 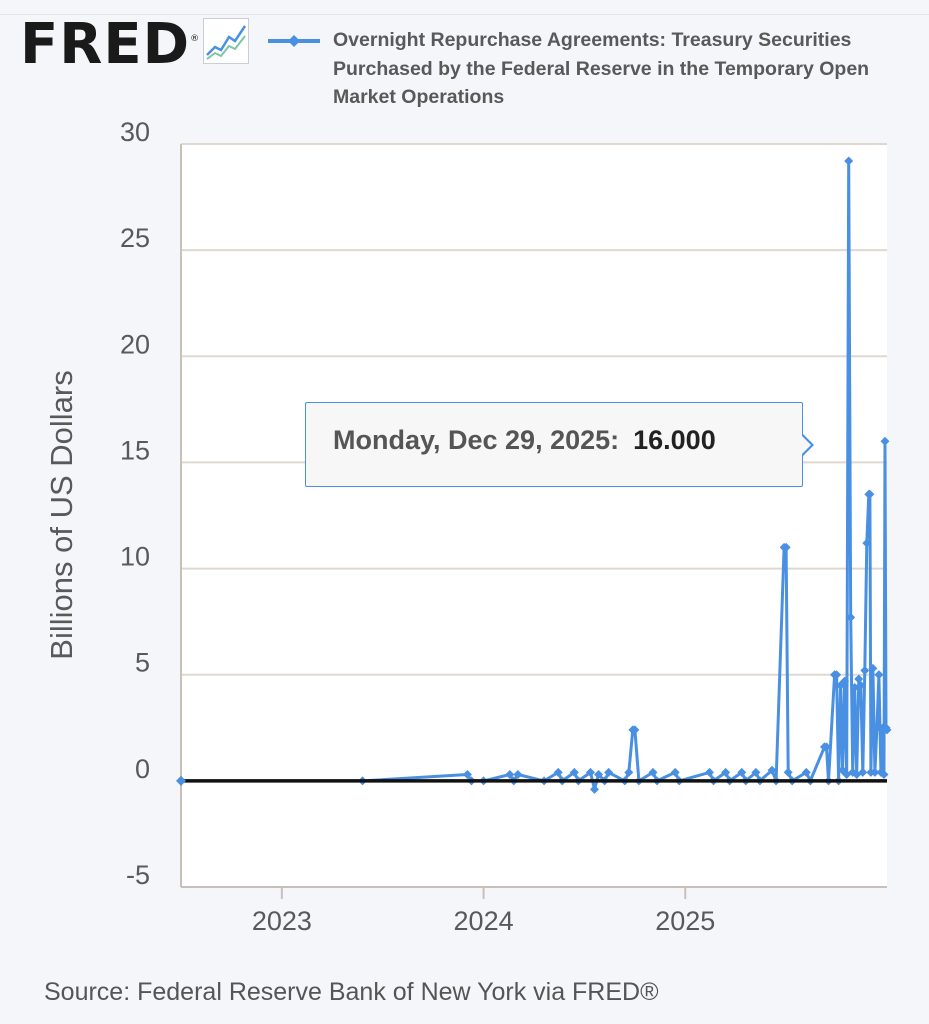 What do you see at coordinates (282, 921) in the screenshot?
I see `x-tick-label: 2023` at bounding box center [282, 921].